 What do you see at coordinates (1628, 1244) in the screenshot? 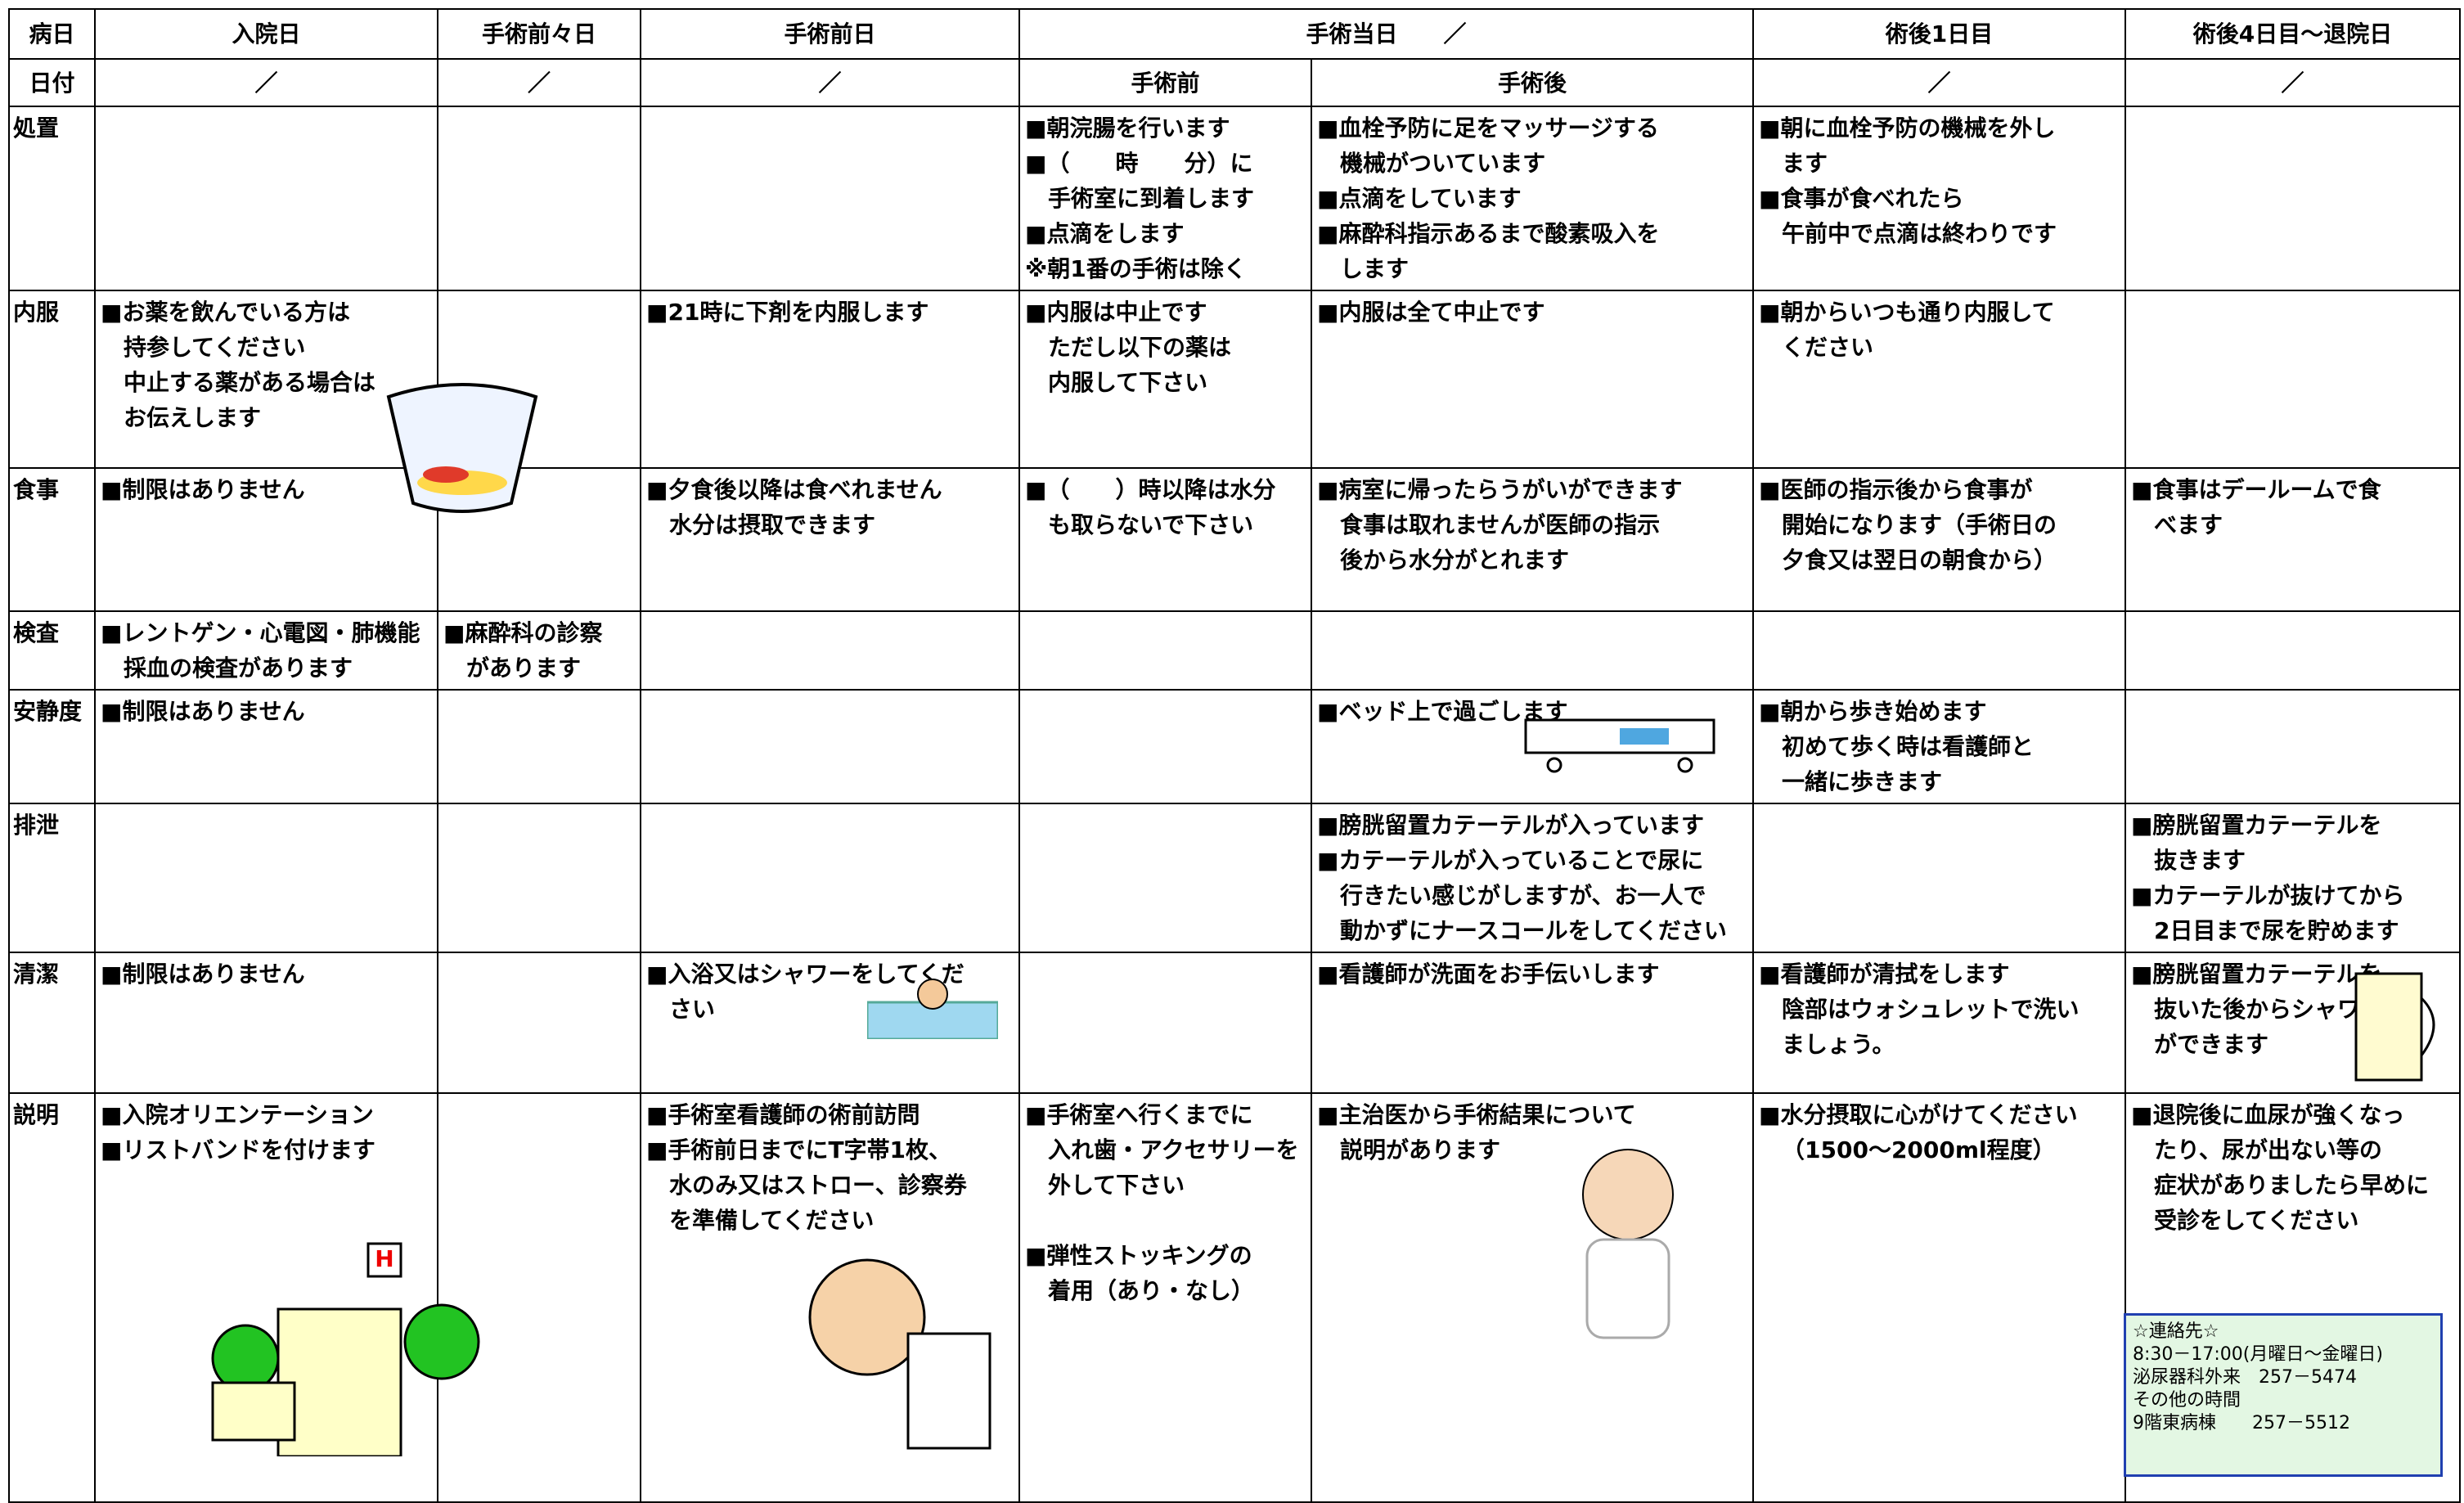
I see `doctor-illustration` at bounding box center [1628, 1244].